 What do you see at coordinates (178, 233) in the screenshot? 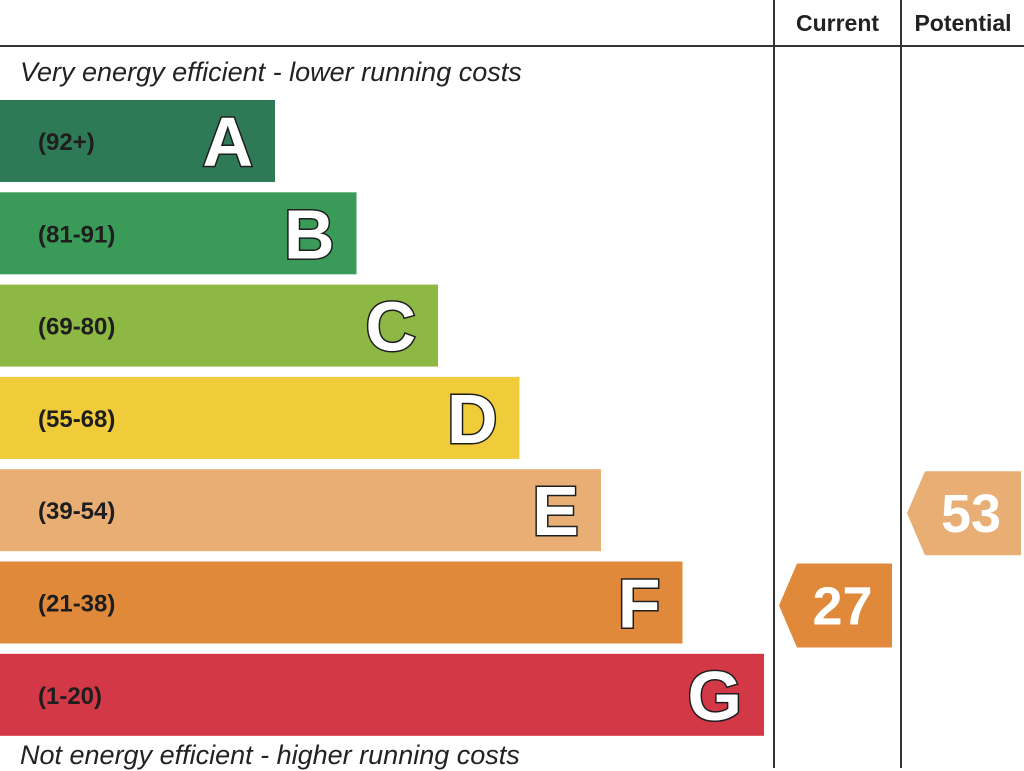
I see `band-b-bar` at bounding box center [178, 233].